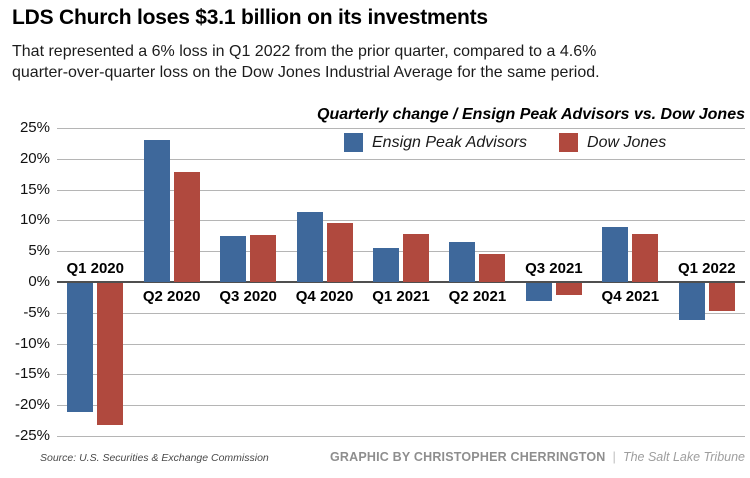 Image resolution: width=750 pixels, height=478 pixels. I want to click on x-axis-label: Q1 2020, so click(95, 268).